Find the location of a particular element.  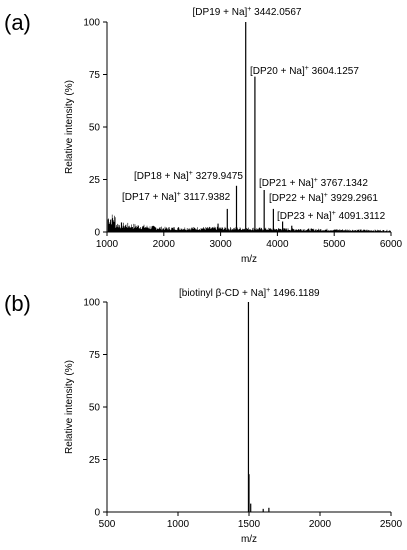

x-axis-label-a: m/z is located at coordinates (249, 259).